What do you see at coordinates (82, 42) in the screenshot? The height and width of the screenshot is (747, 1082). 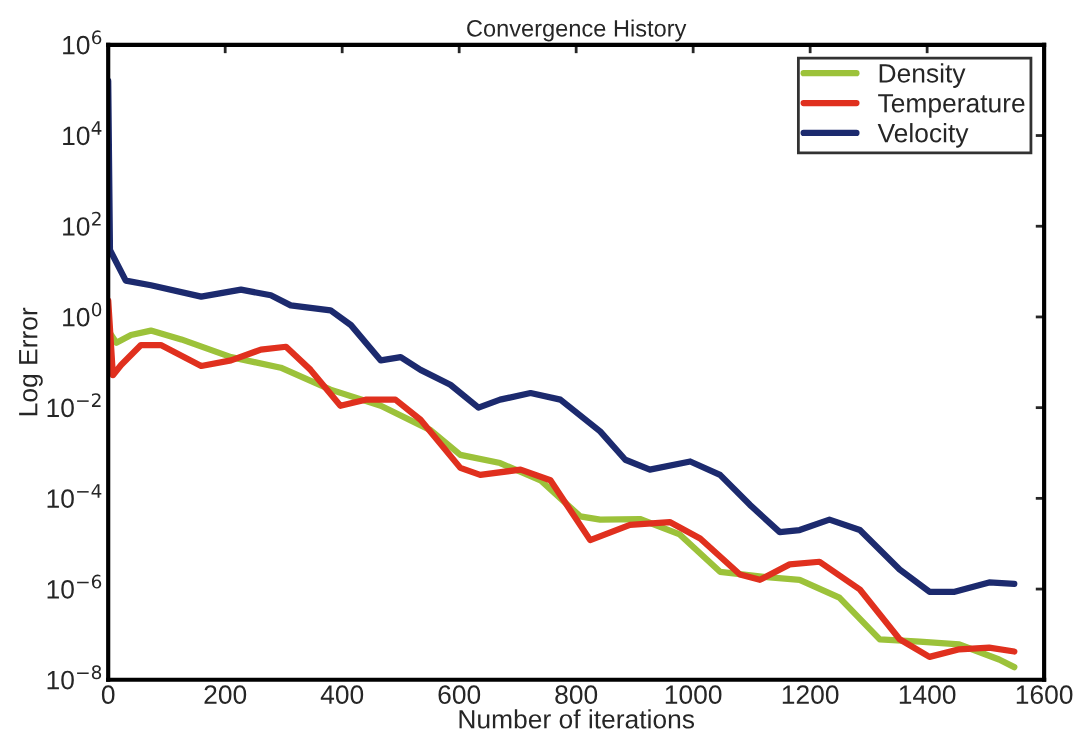 I see `y-tick-label: 10$^{6}$` at bounding box center [82, 42].